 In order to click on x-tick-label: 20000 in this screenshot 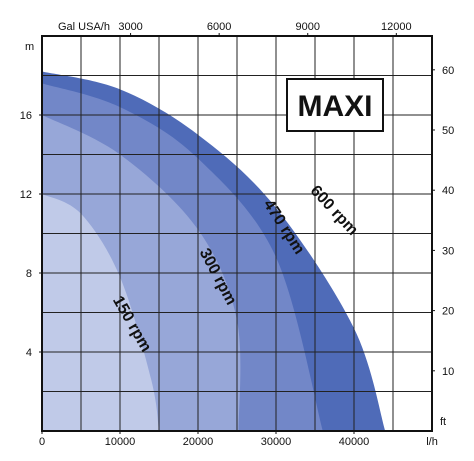, I will do `click(198, 442)`.